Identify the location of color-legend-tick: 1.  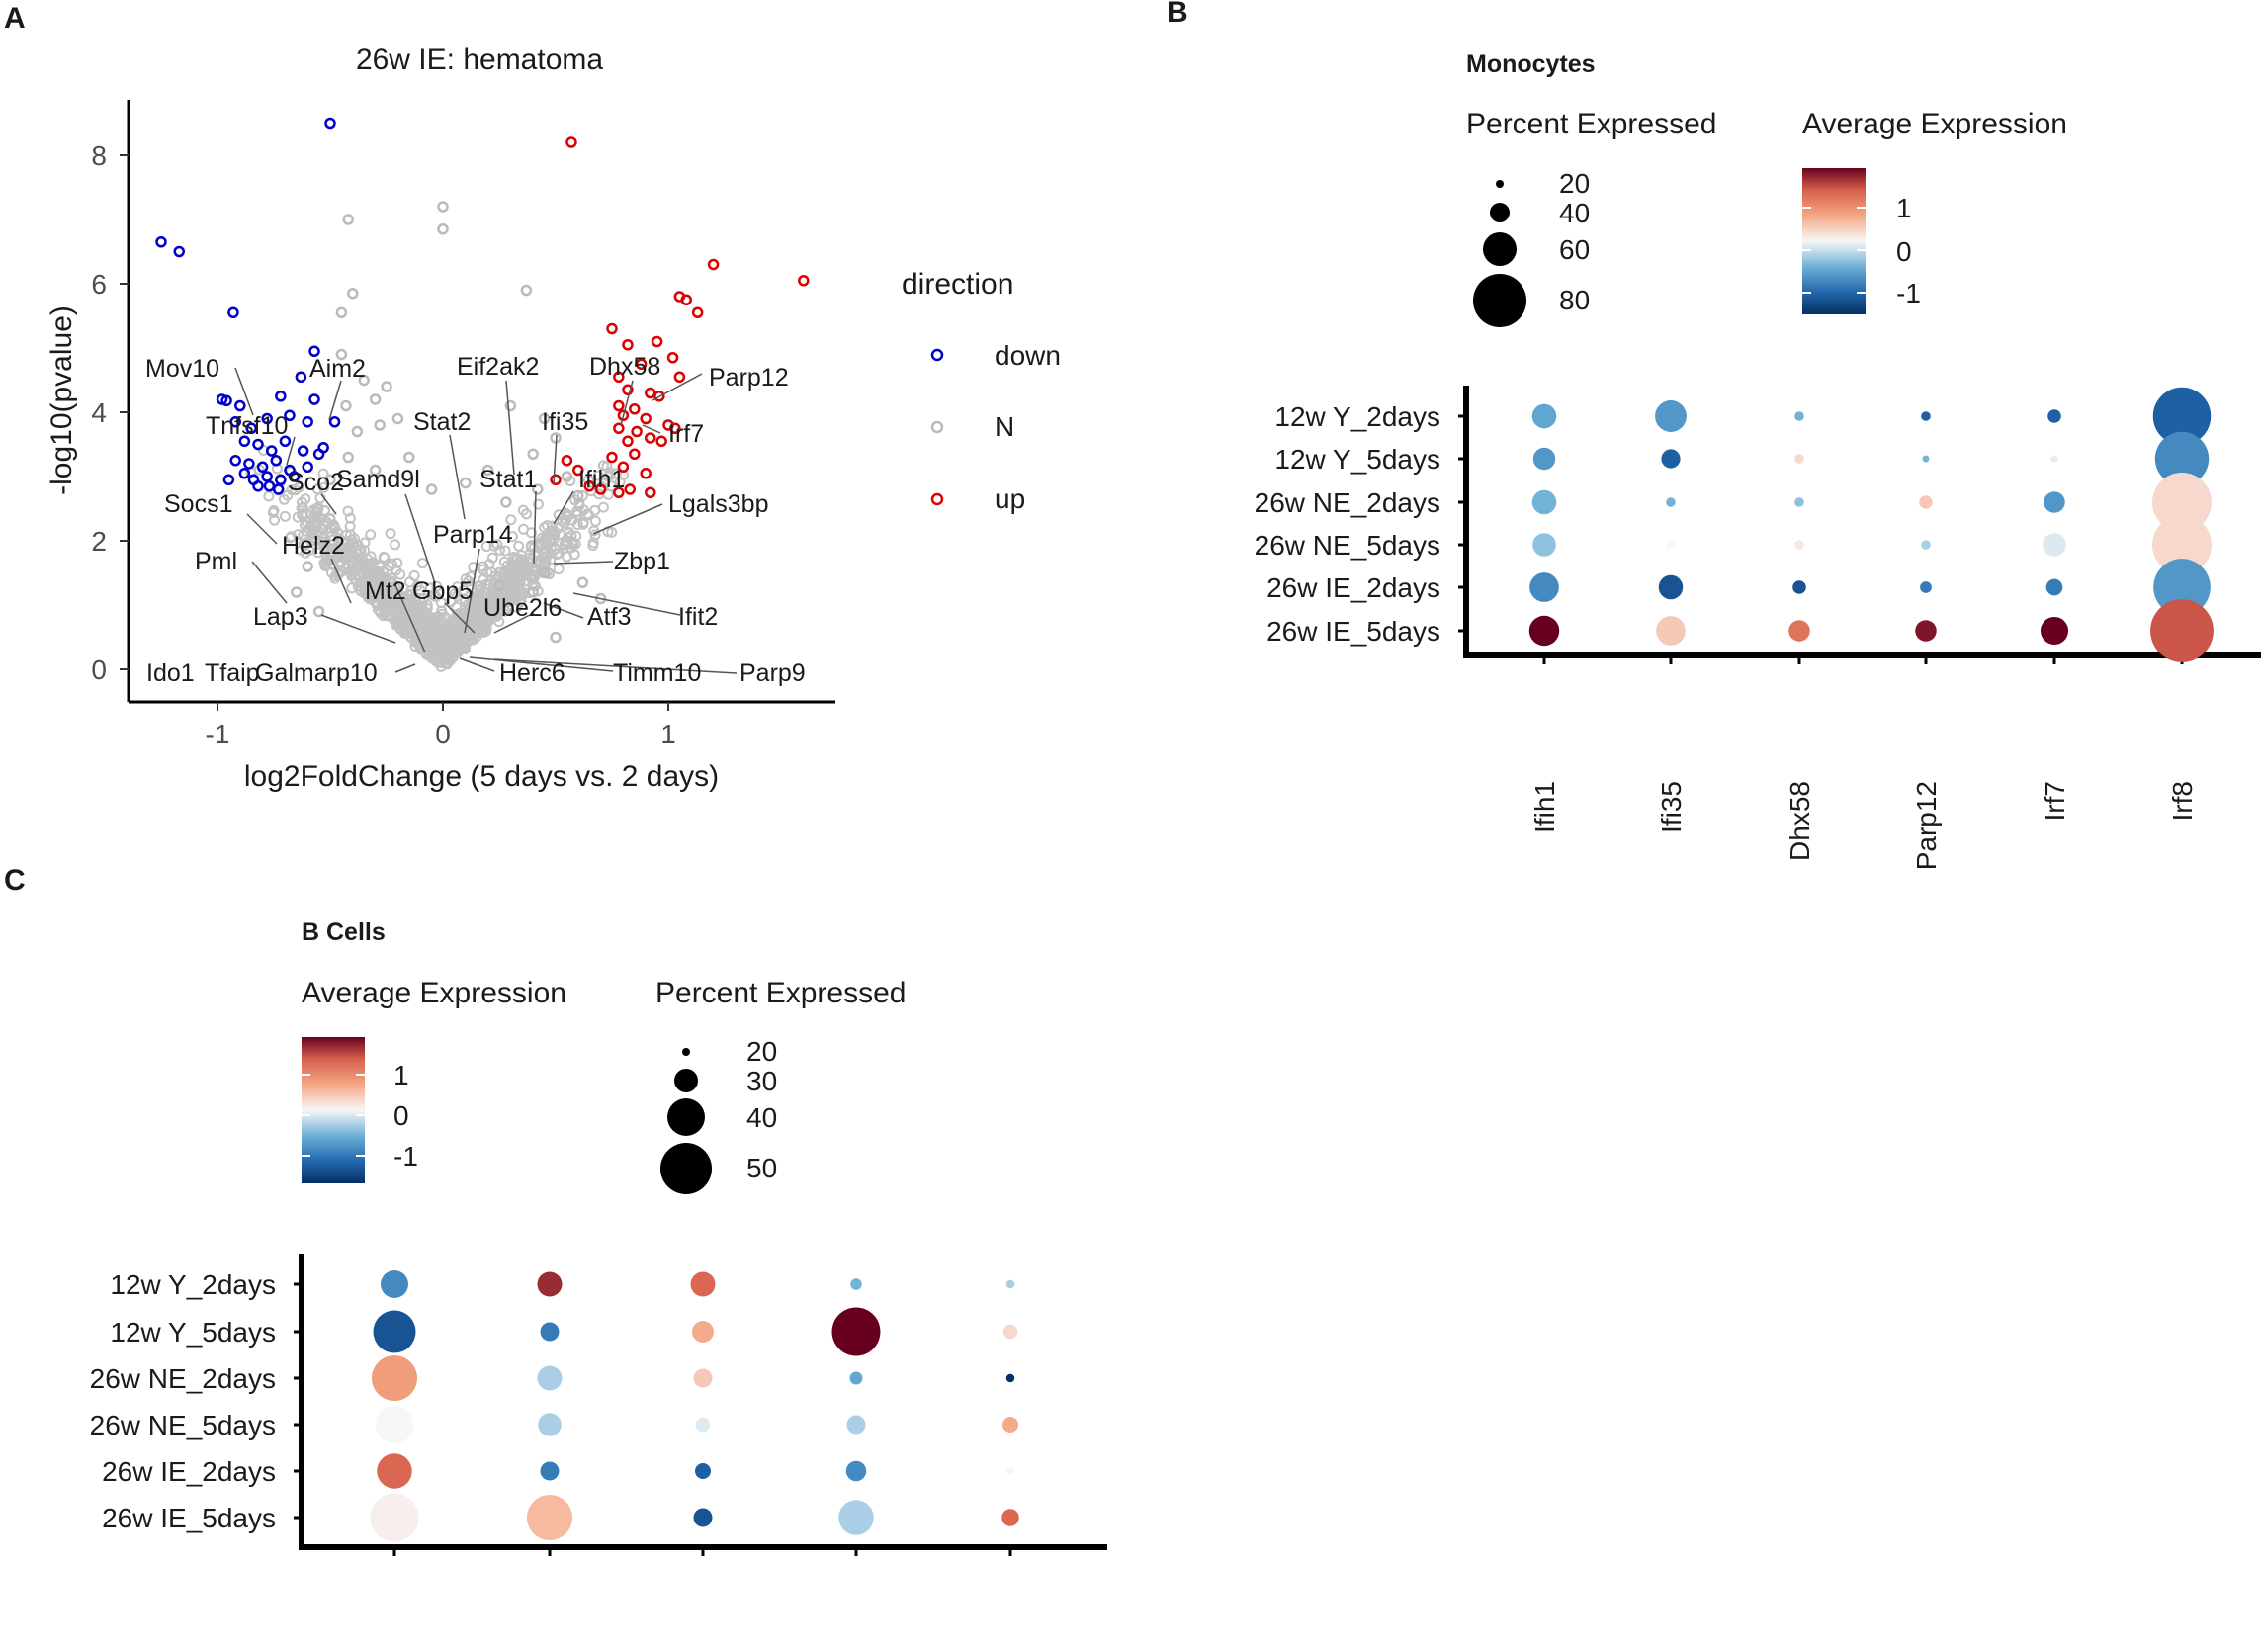
(1904, 208).